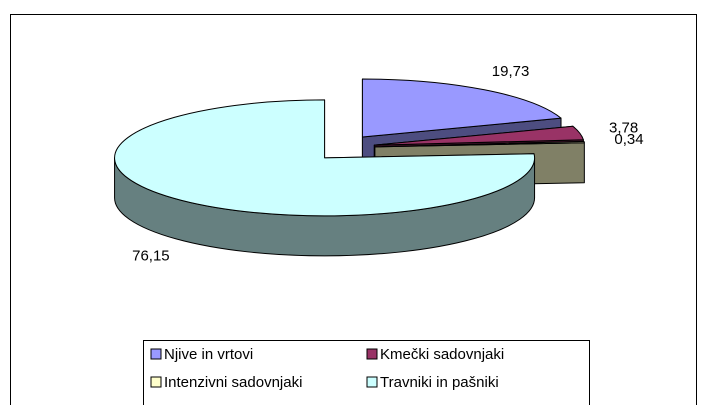 Image resolution: width=701 pixels, height=405 pixels. What do you see at coordinates (151, 255) in the screenshot?
I see `data-label: 76,15` at bounding box center [151, 255].